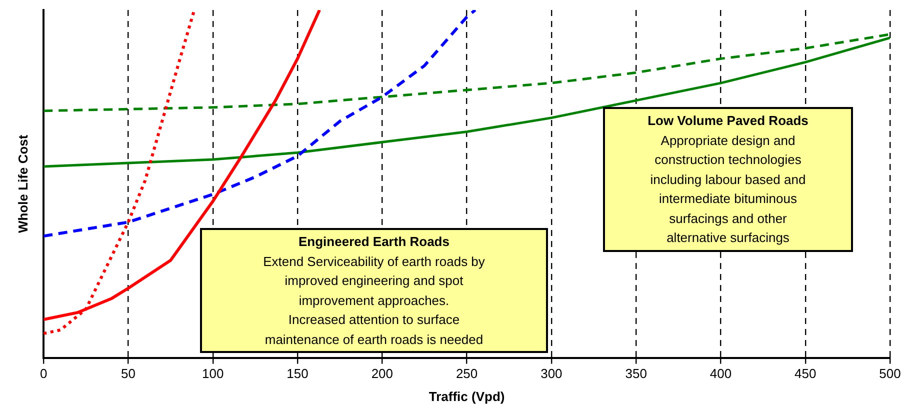 This screenshot has height=417, width=912. Describe the element at coordinates (467, 374) in the screenshot. I see `x-tick-label: 250` at that location.